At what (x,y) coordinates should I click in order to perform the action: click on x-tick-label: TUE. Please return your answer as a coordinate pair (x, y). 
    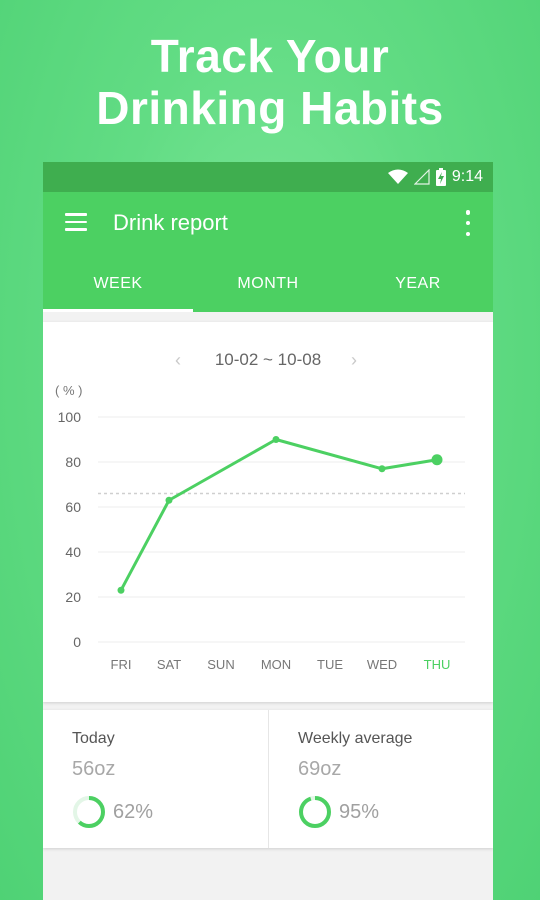
    Looking at the image, I should click on (330, 664).